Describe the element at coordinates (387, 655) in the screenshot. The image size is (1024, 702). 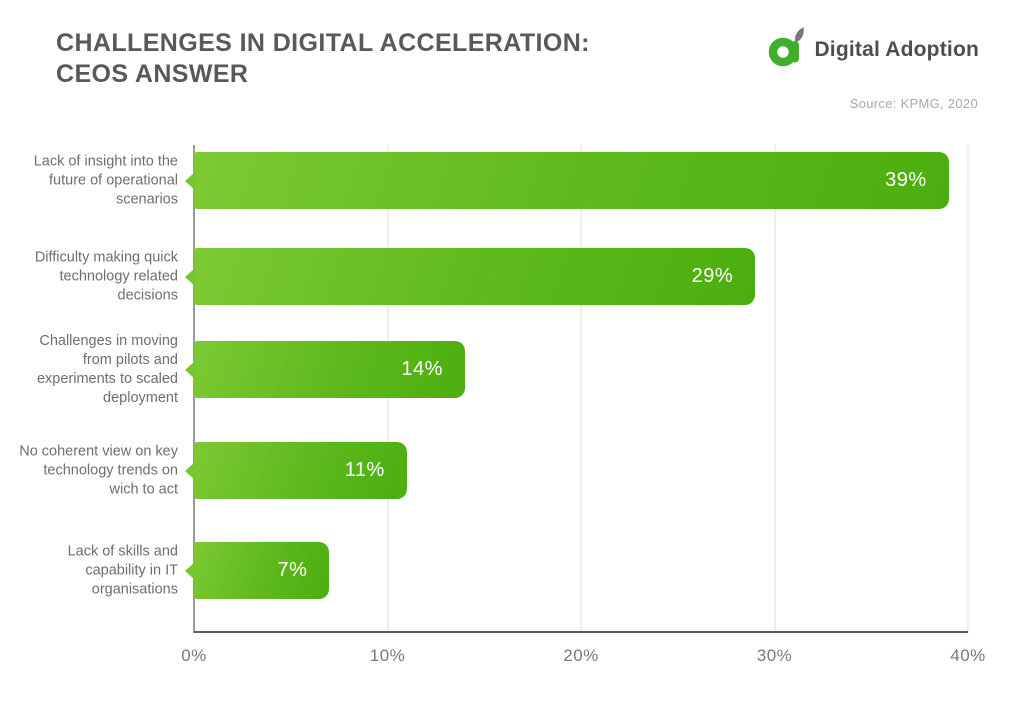
I see `x-tick-10: 10%` at that location.